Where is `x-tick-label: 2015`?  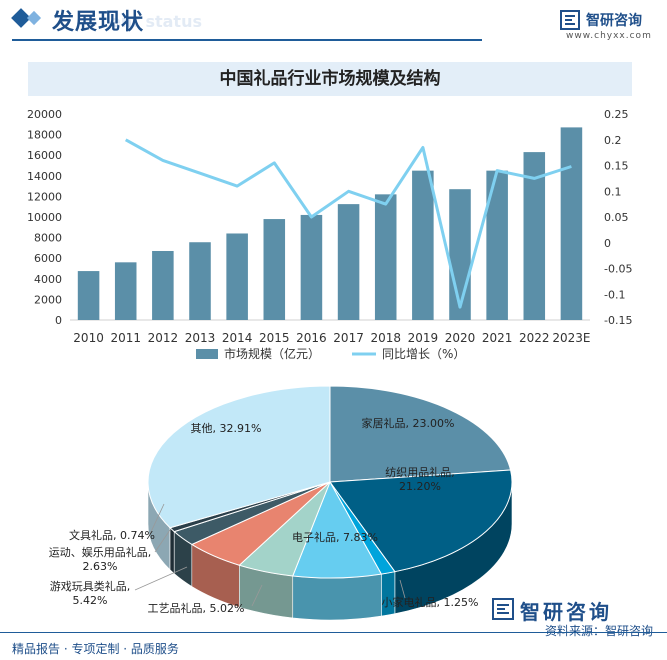 x-tick-label: 2015 is located at coordinates (274, 338).